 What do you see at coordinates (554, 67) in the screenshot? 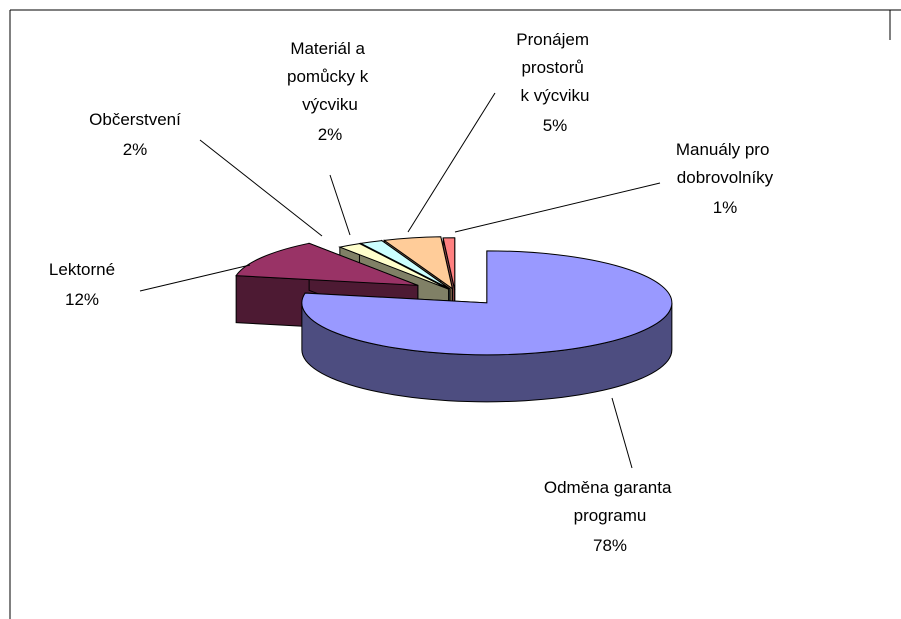
I see `category-label: Pronájem prostorů k výcviku` at bounding box center [554, 67].